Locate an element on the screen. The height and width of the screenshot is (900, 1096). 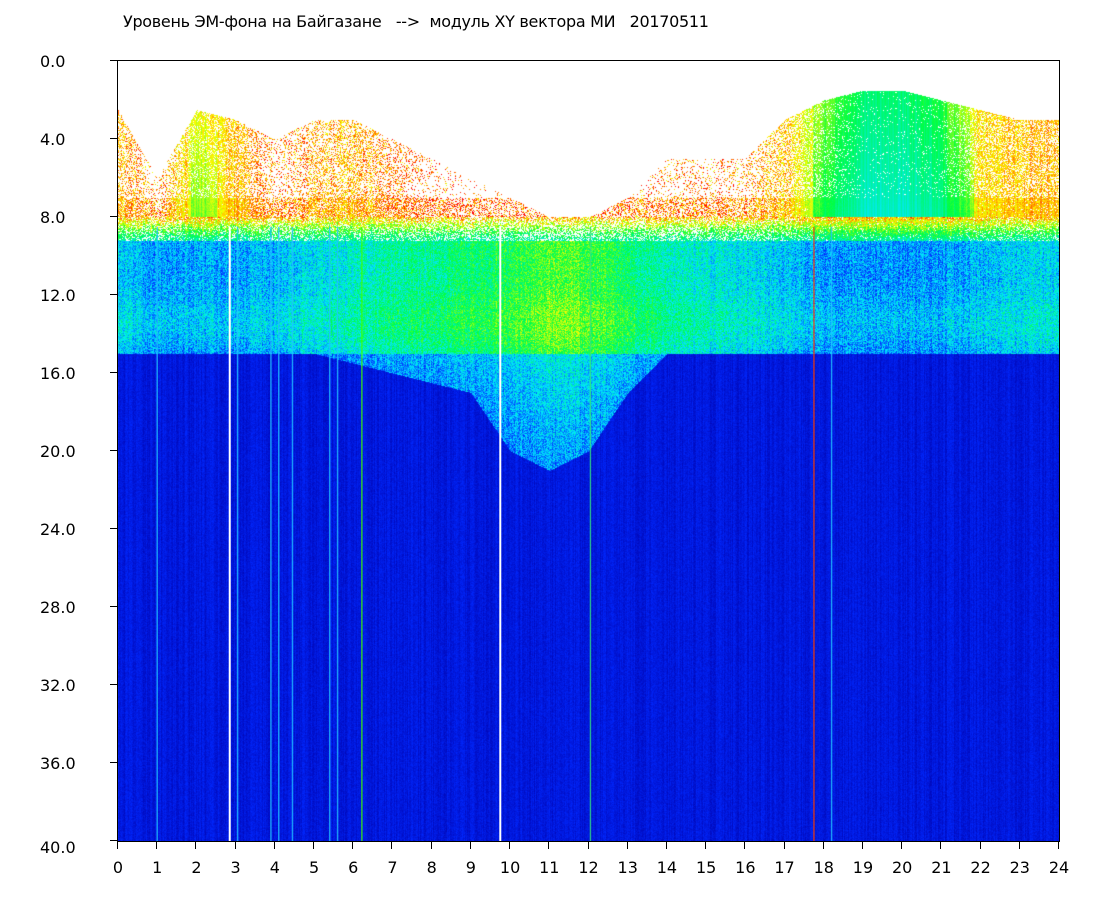
x-tick-label: 11 is located at coordinates (549, 867).